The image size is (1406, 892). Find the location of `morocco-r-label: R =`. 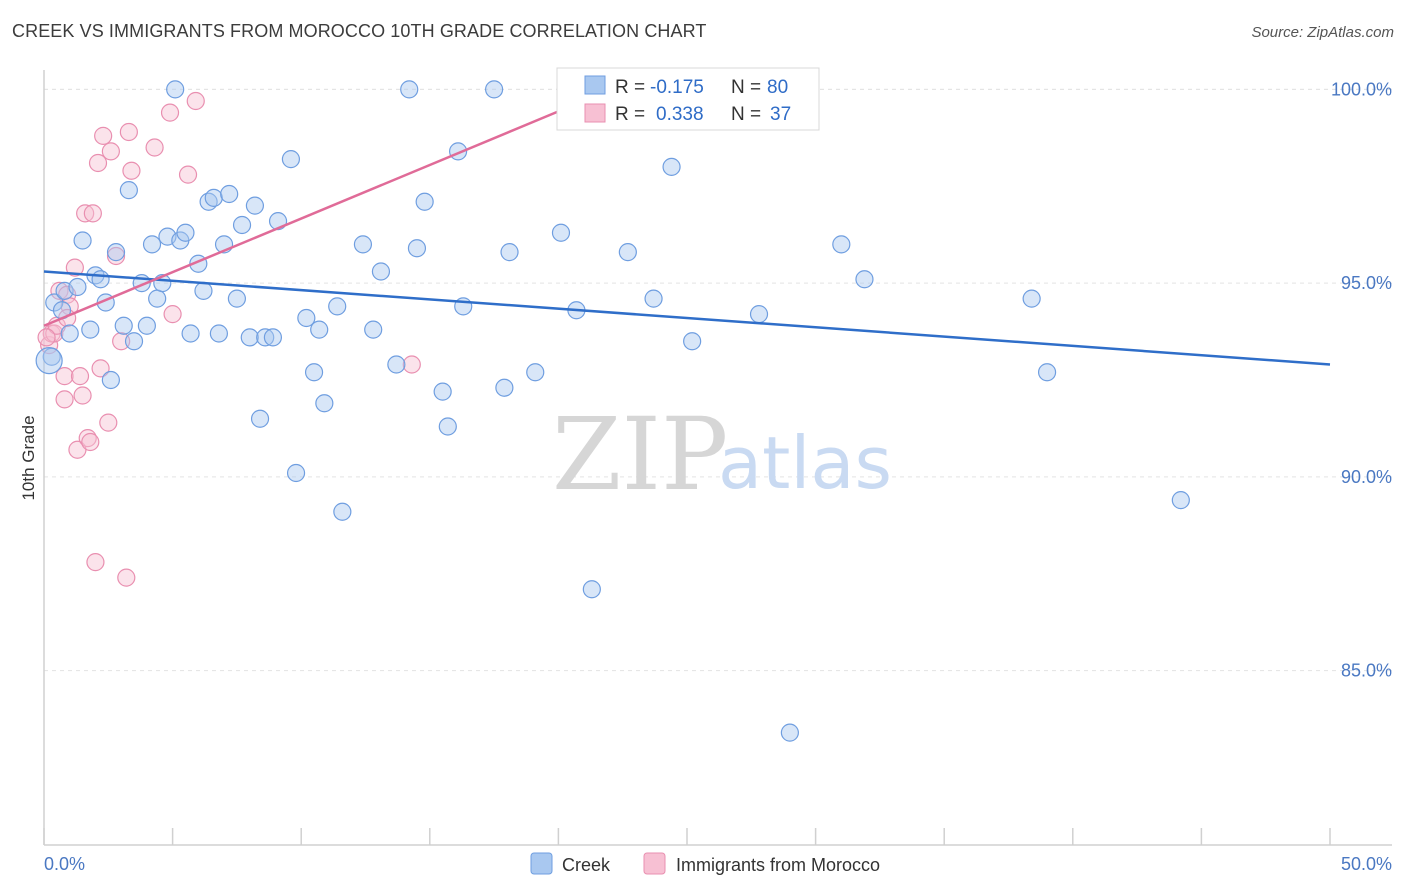

morocco-r-label: R = is located at coordinates (630, 114).